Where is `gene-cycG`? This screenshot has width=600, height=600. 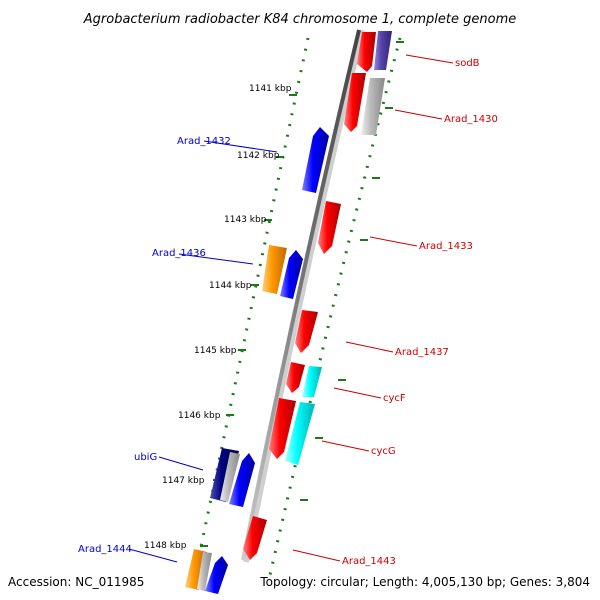 gene-cycG is located at coordinates (300, 433).